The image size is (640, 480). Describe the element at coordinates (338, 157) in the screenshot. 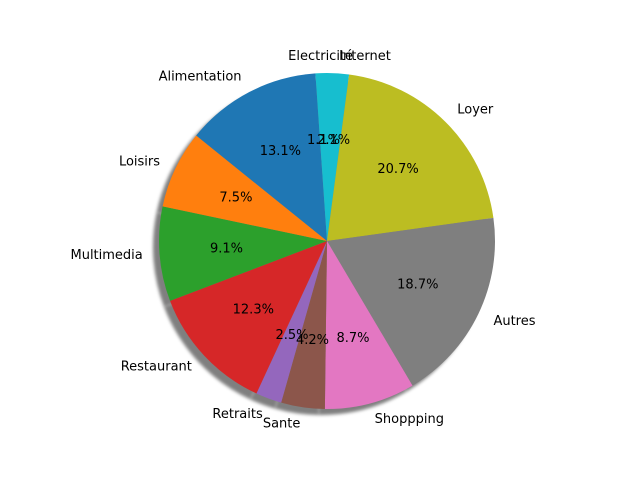

I see `slice-internet` at that location.